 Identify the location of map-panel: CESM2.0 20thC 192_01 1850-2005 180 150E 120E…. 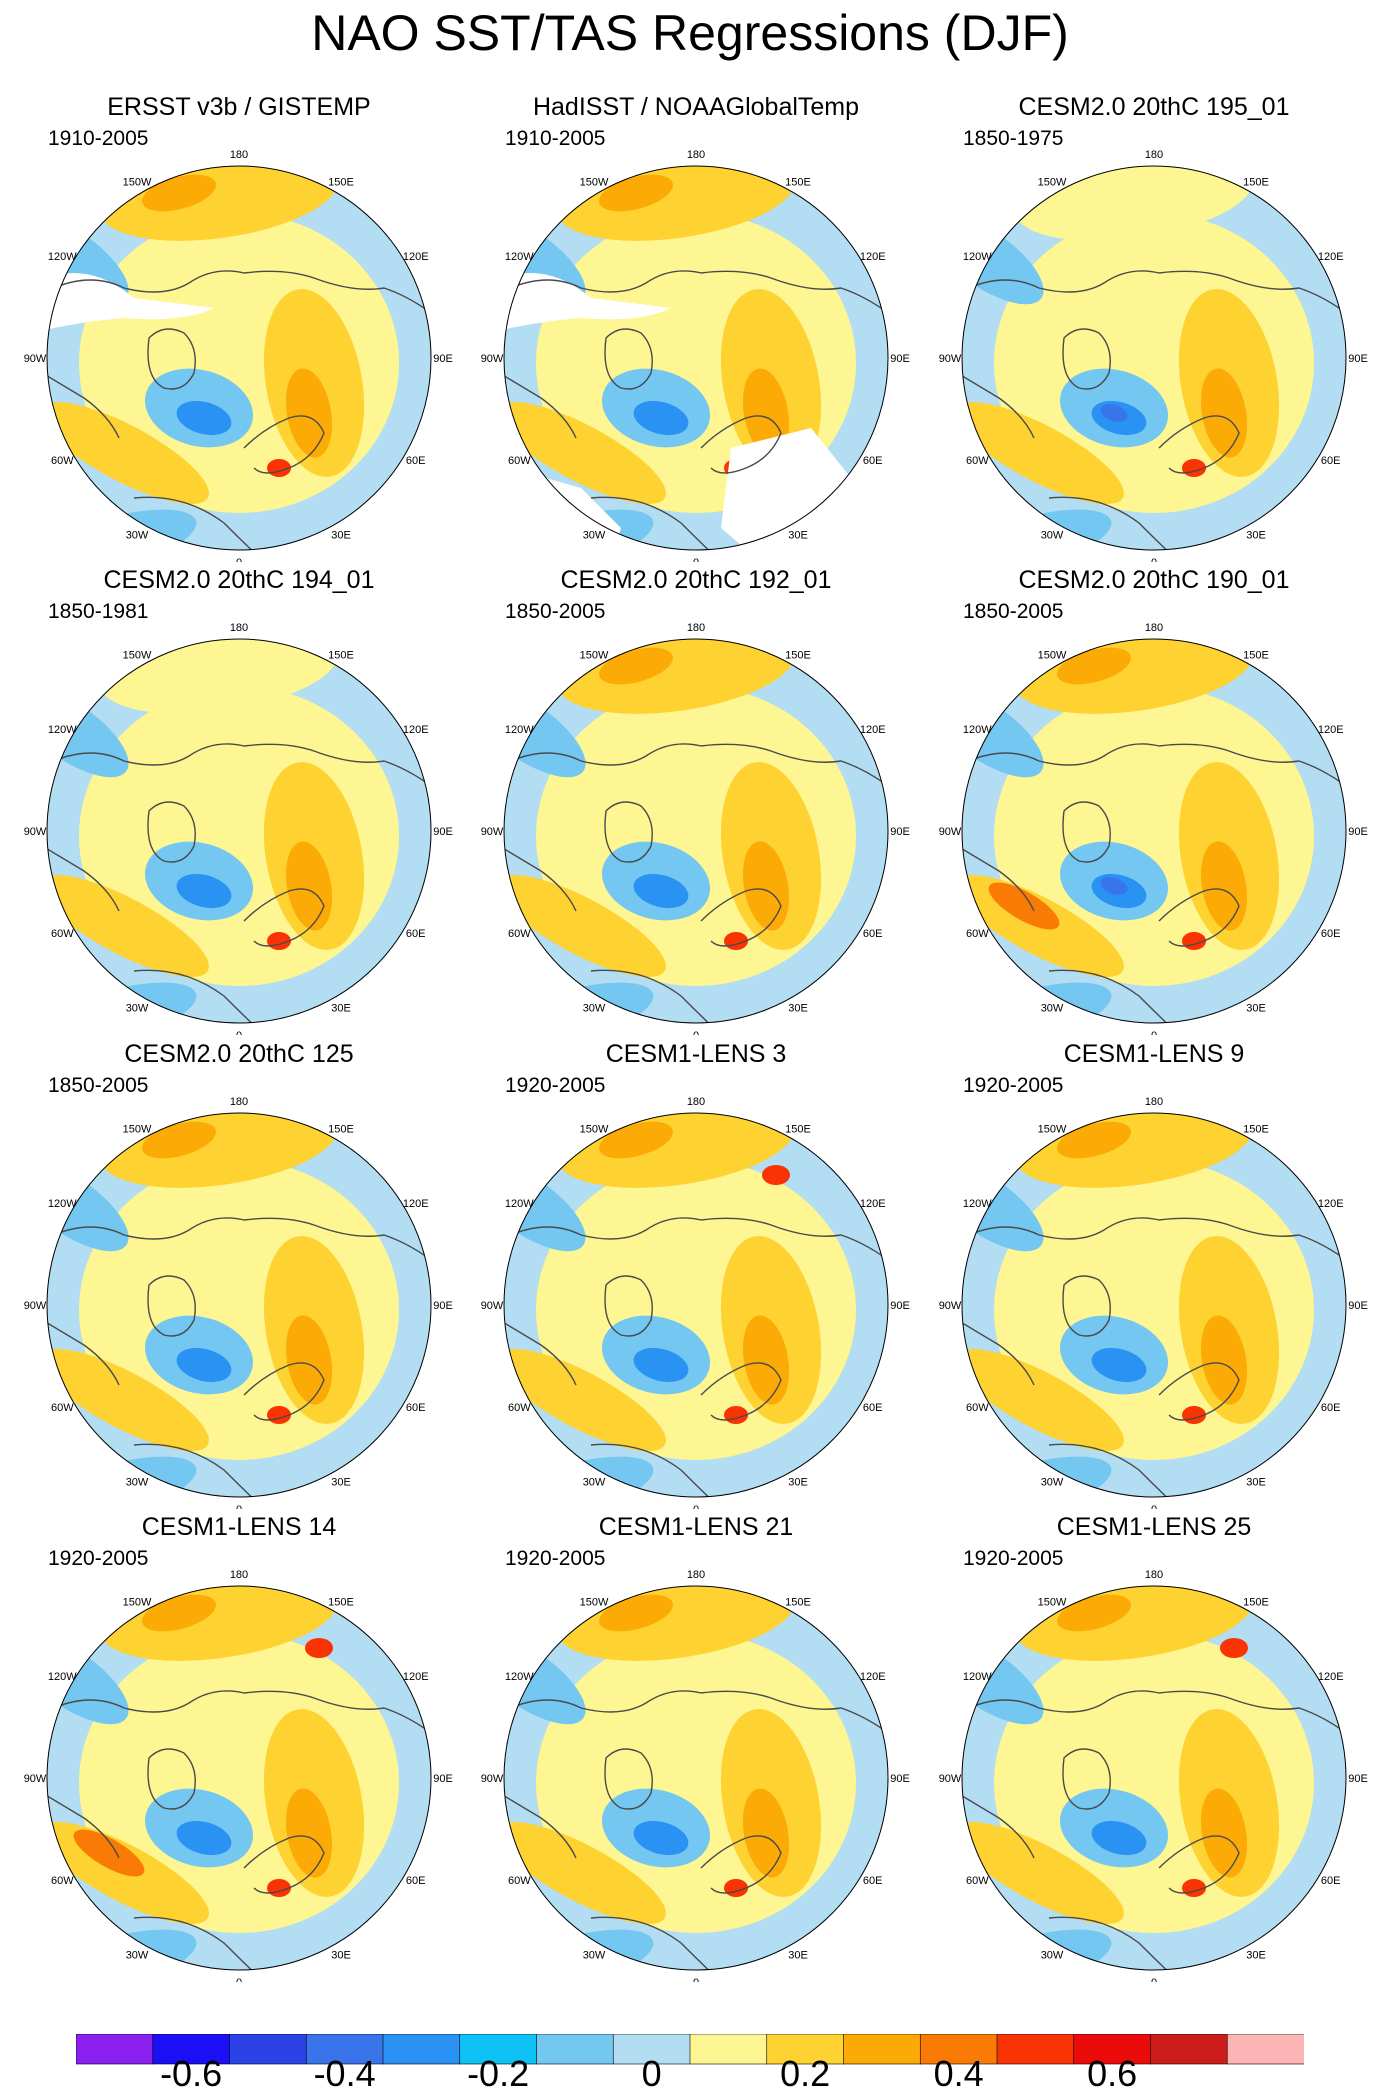
(696, 800).